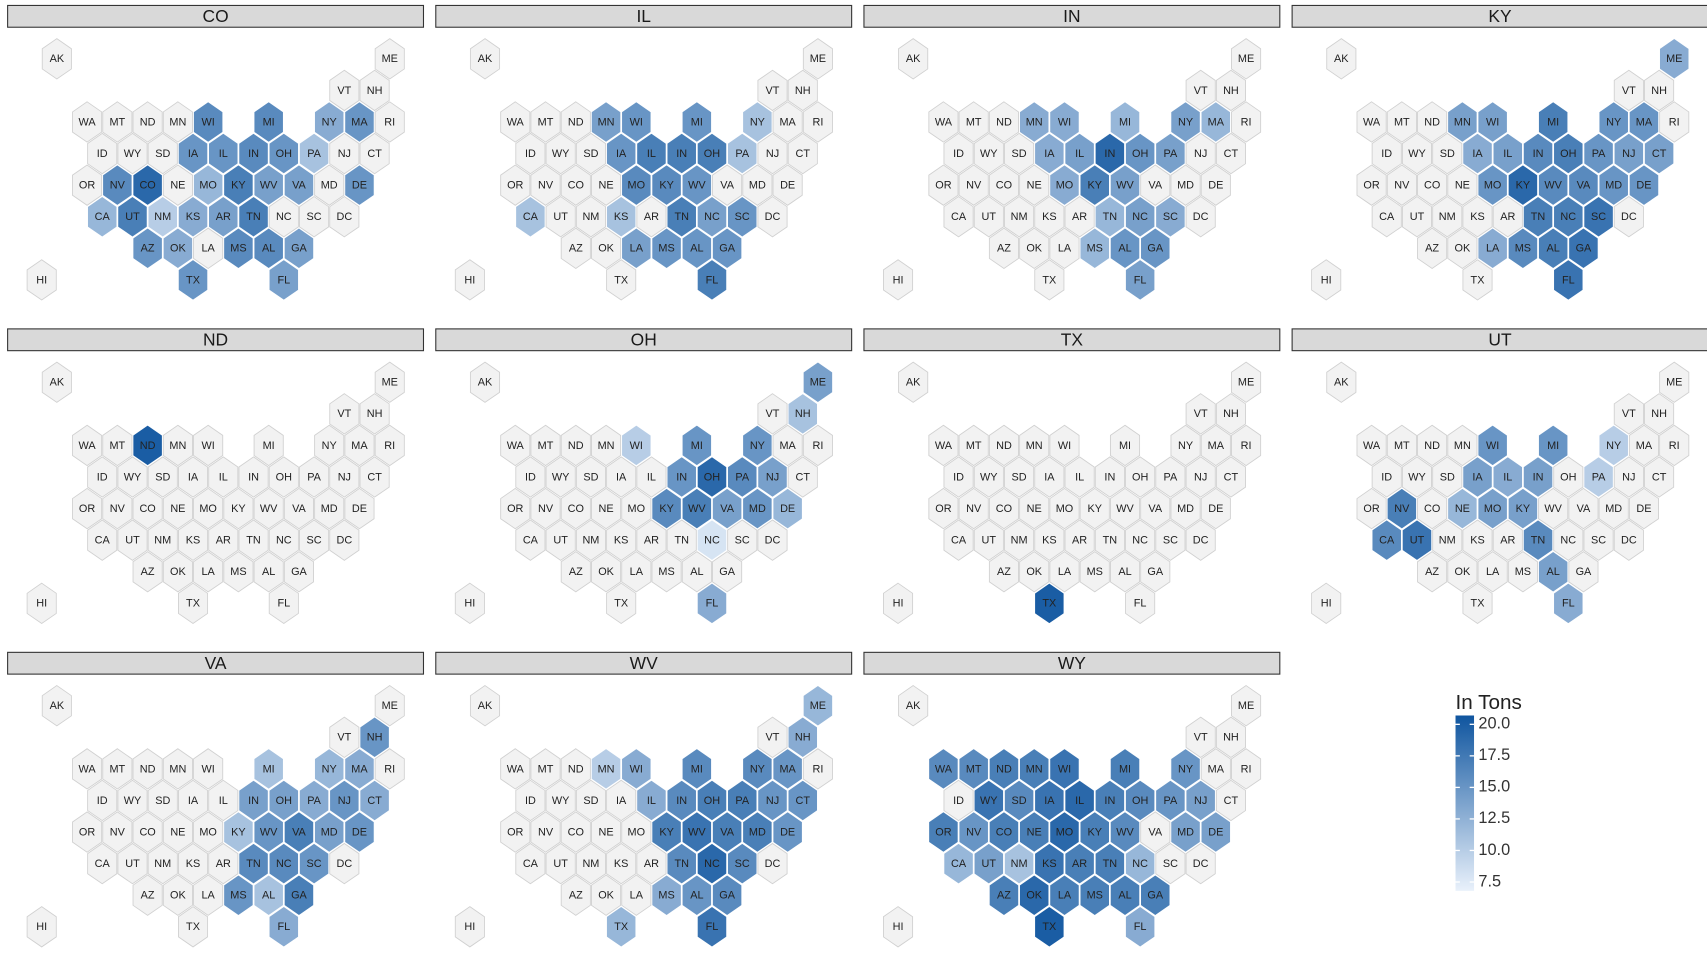 The width and height of the screenshot is (1707, 954). What do you see at coordinates (1140, 801) in the screenshot?
I see `state-label: OH` at bounding box center [1140, 801].